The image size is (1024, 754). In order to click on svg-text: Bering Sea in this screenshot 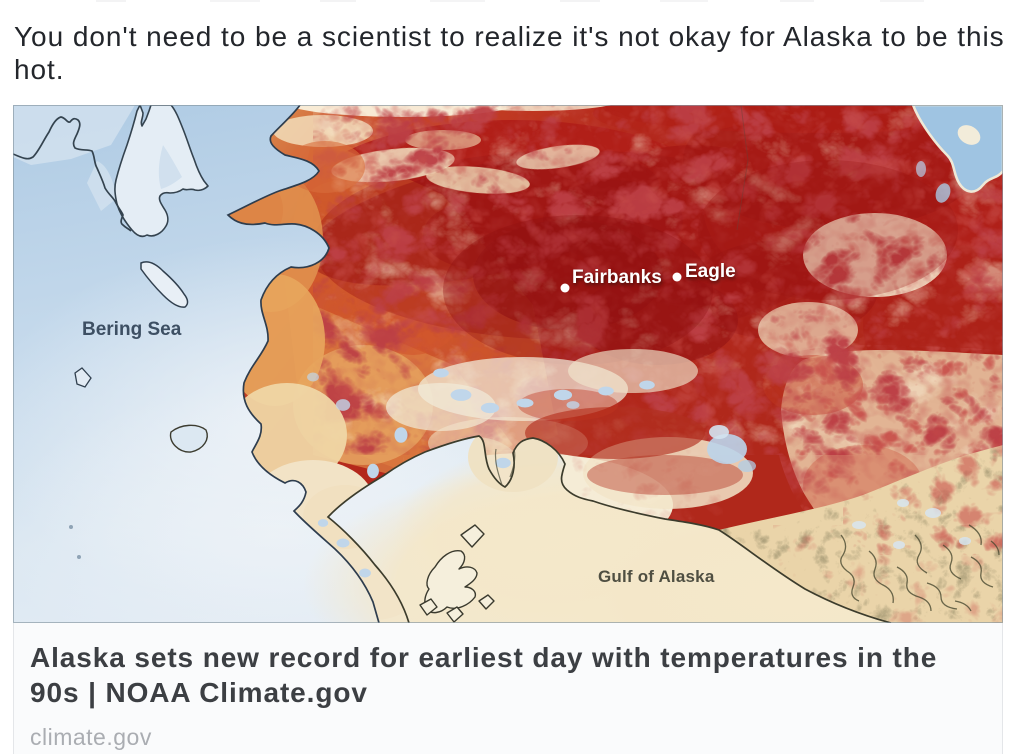, I will do `click(132, 329)`.